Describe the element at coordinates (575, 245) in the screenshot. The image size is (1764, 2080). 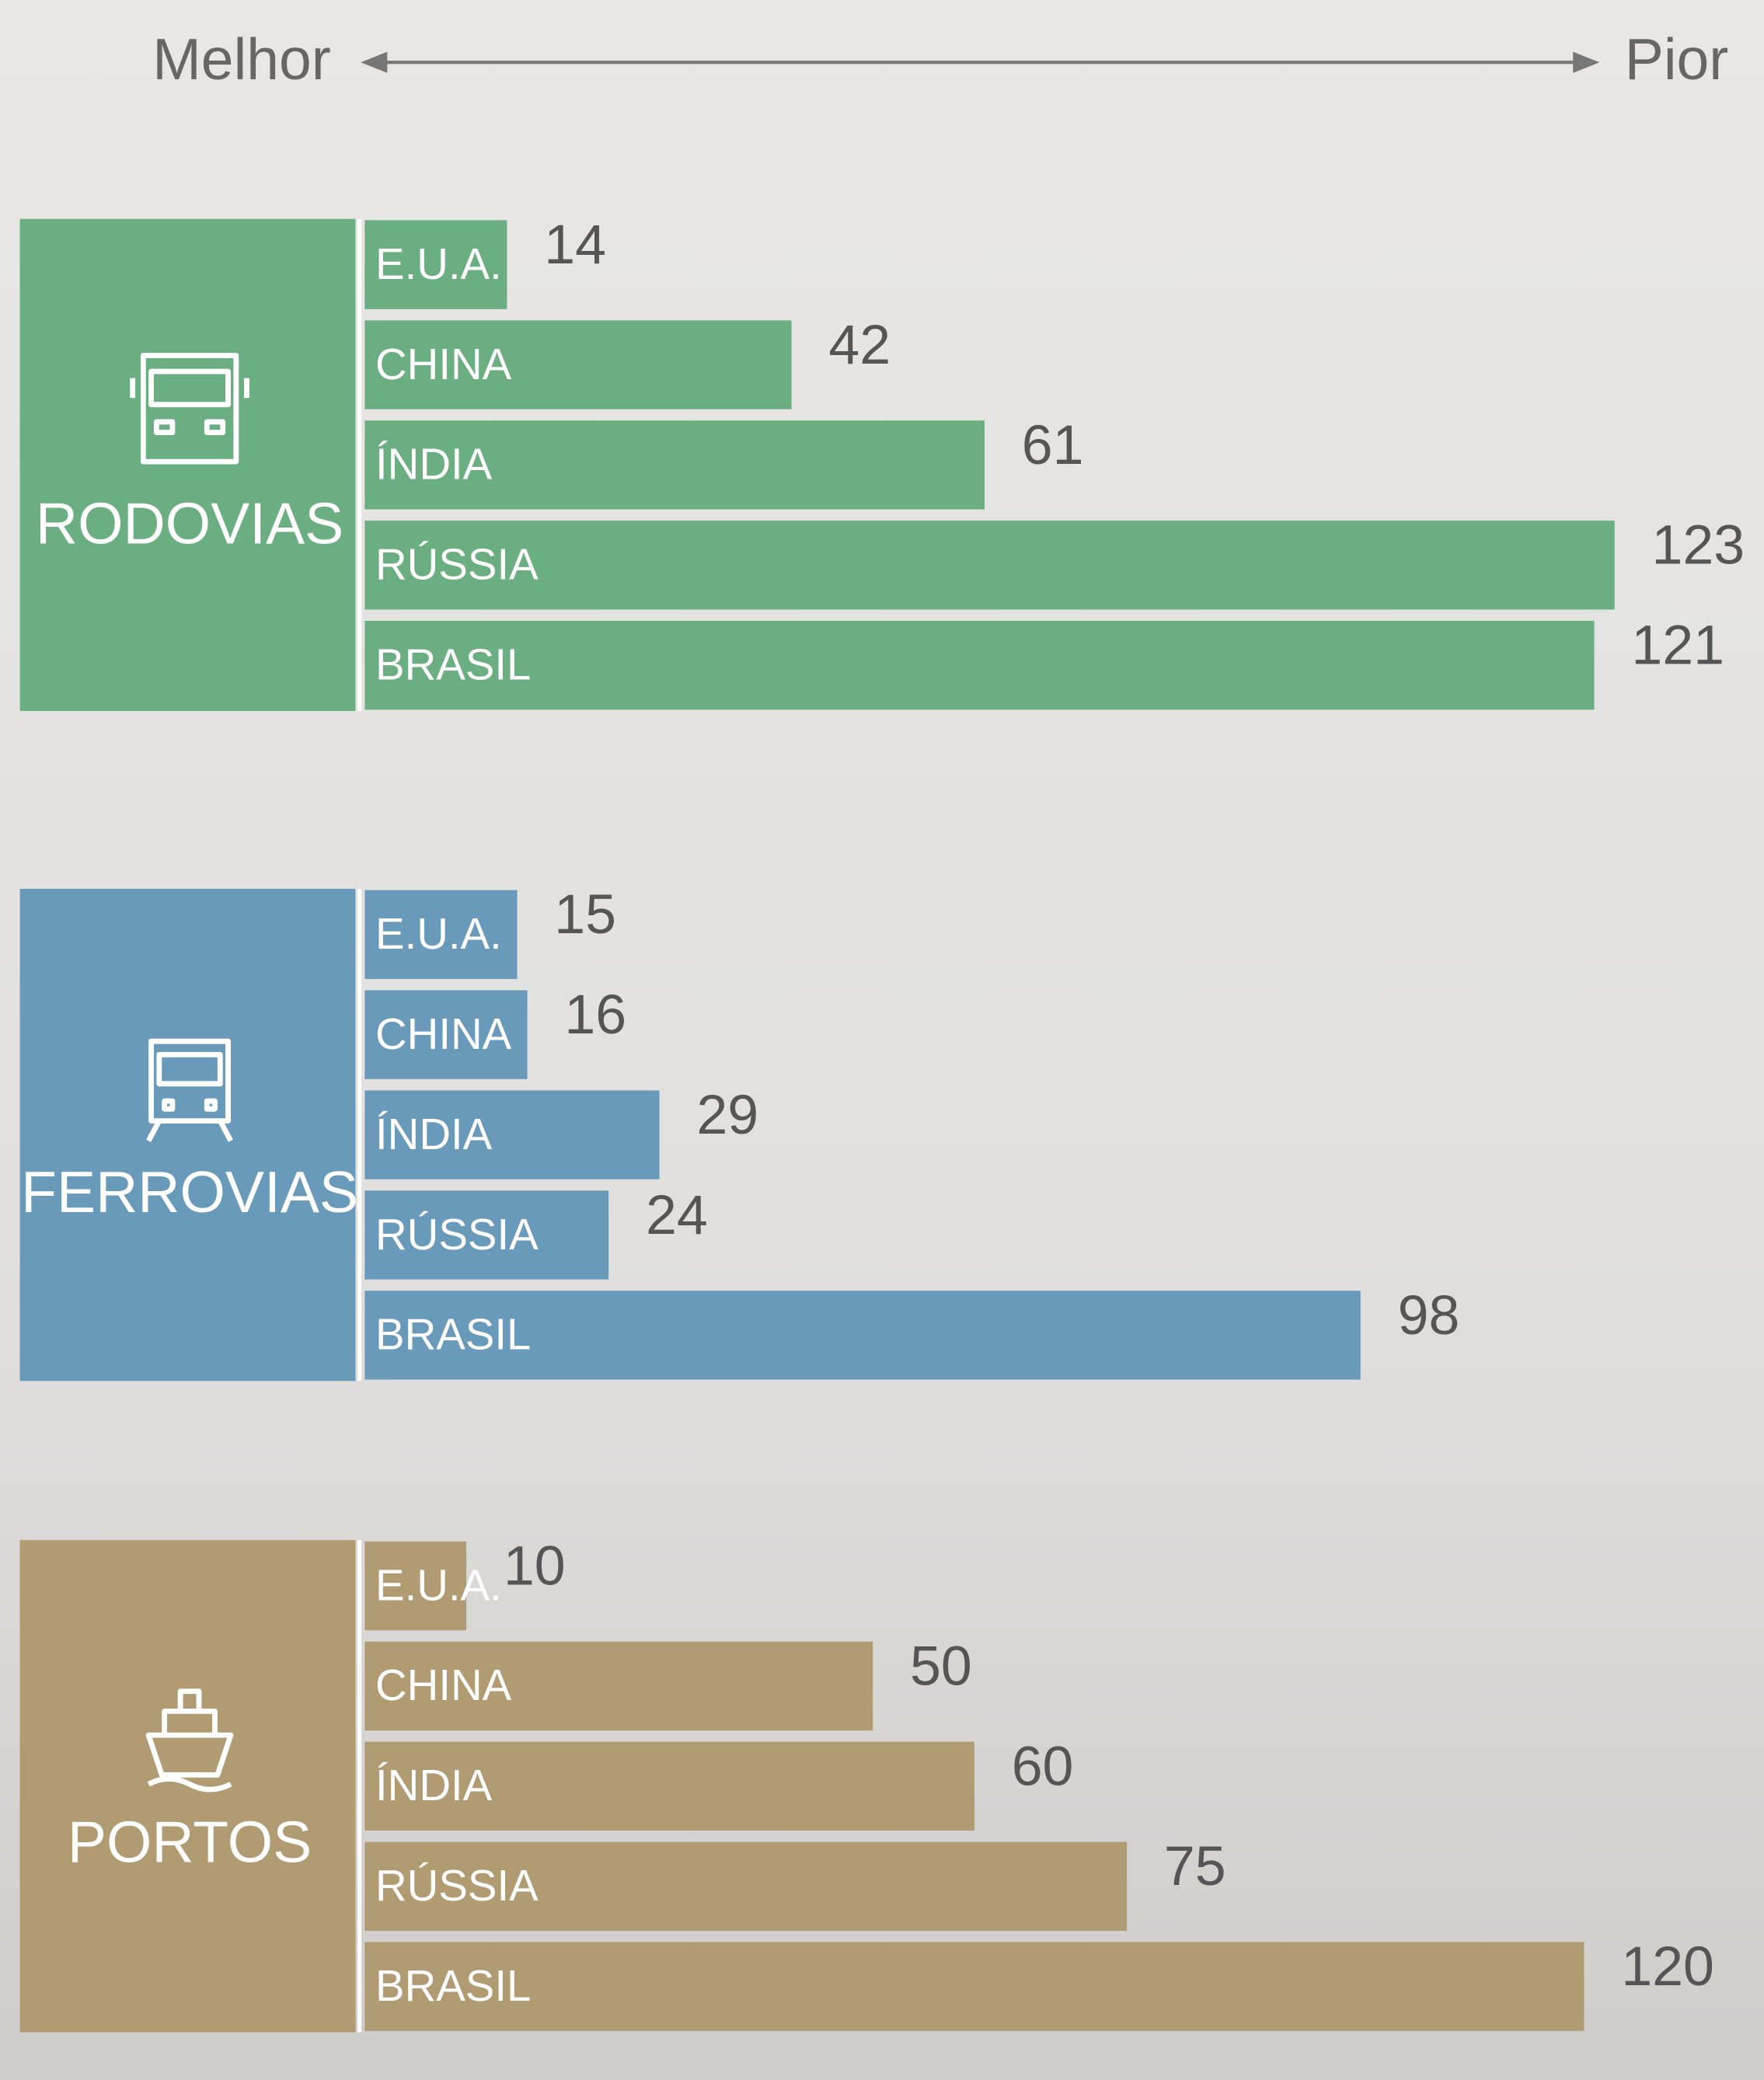
I see `value-label: 14` at that location.